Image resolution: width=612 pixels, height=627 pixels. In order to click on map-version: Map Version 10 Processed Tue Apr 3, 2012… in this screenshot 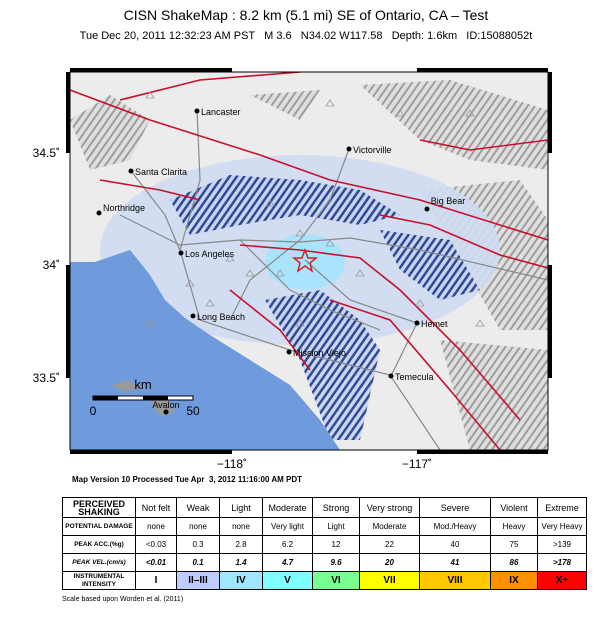, I will do `click(187, 479)`.